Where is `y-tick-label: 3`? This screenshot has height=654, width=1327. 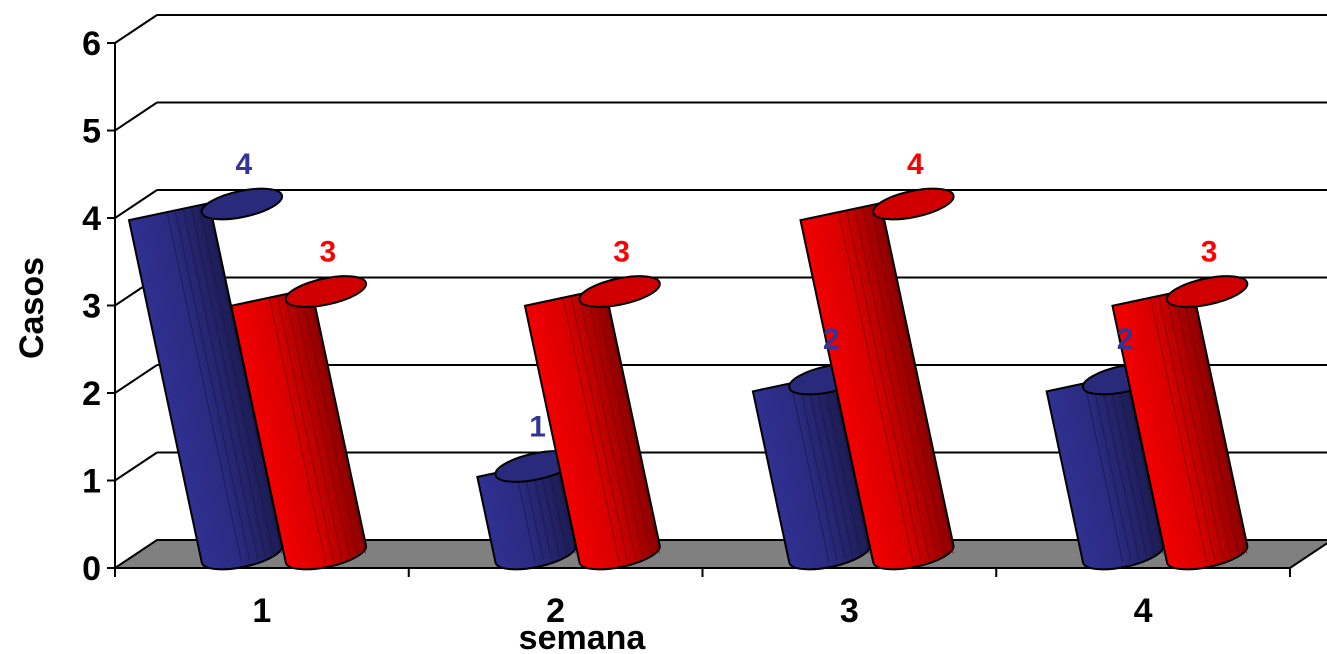 y-tick-label: 3 is located at coordinates (91, 307).